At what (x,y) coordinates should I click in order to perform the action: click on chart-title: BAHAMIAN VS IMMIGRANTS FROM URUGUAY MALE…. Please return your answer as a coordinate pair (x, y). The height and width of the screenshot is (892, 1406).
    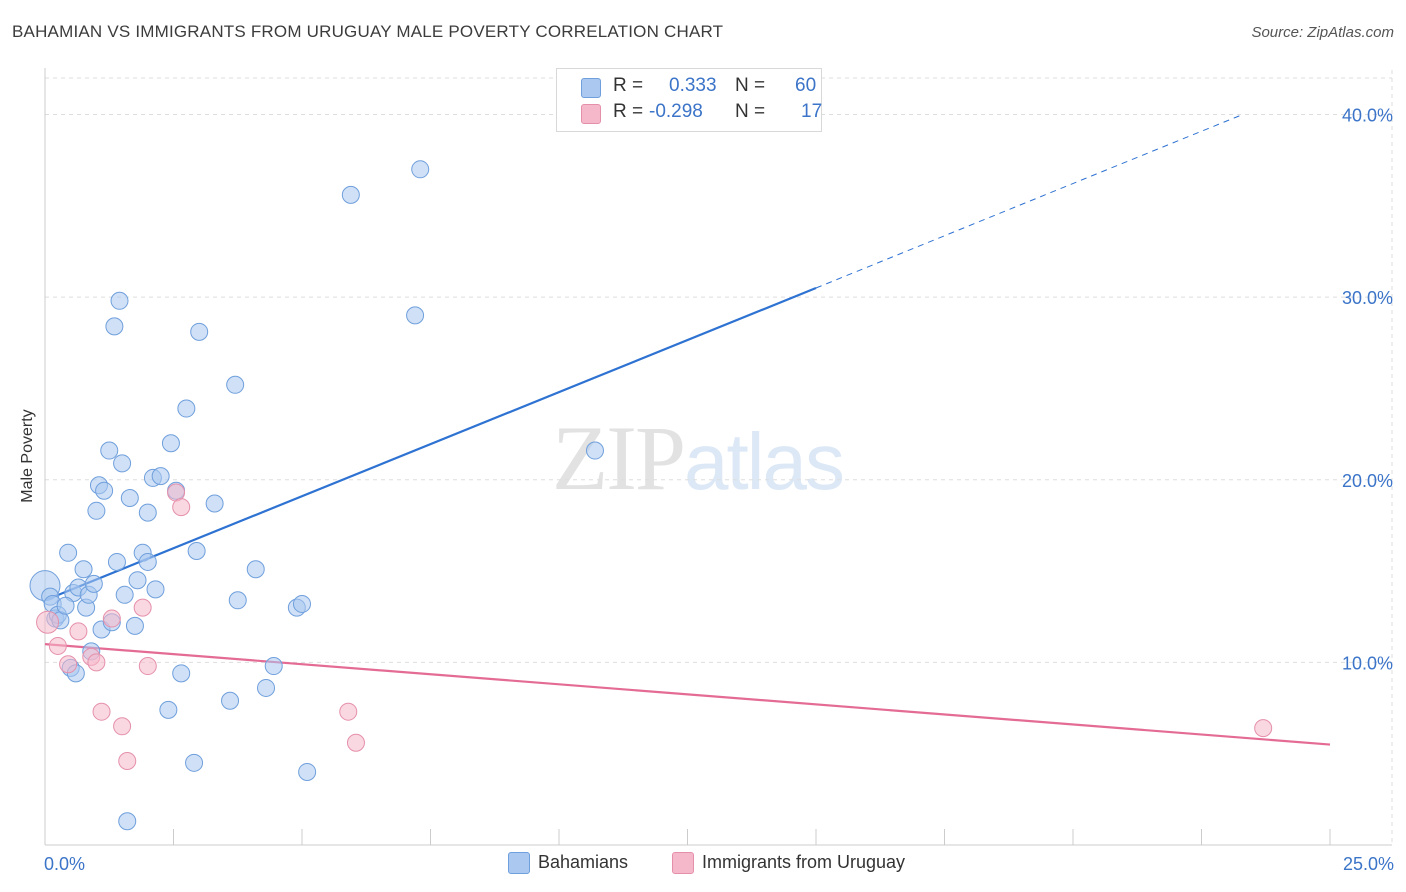
    Looking at the image, I should click on (368, 31).